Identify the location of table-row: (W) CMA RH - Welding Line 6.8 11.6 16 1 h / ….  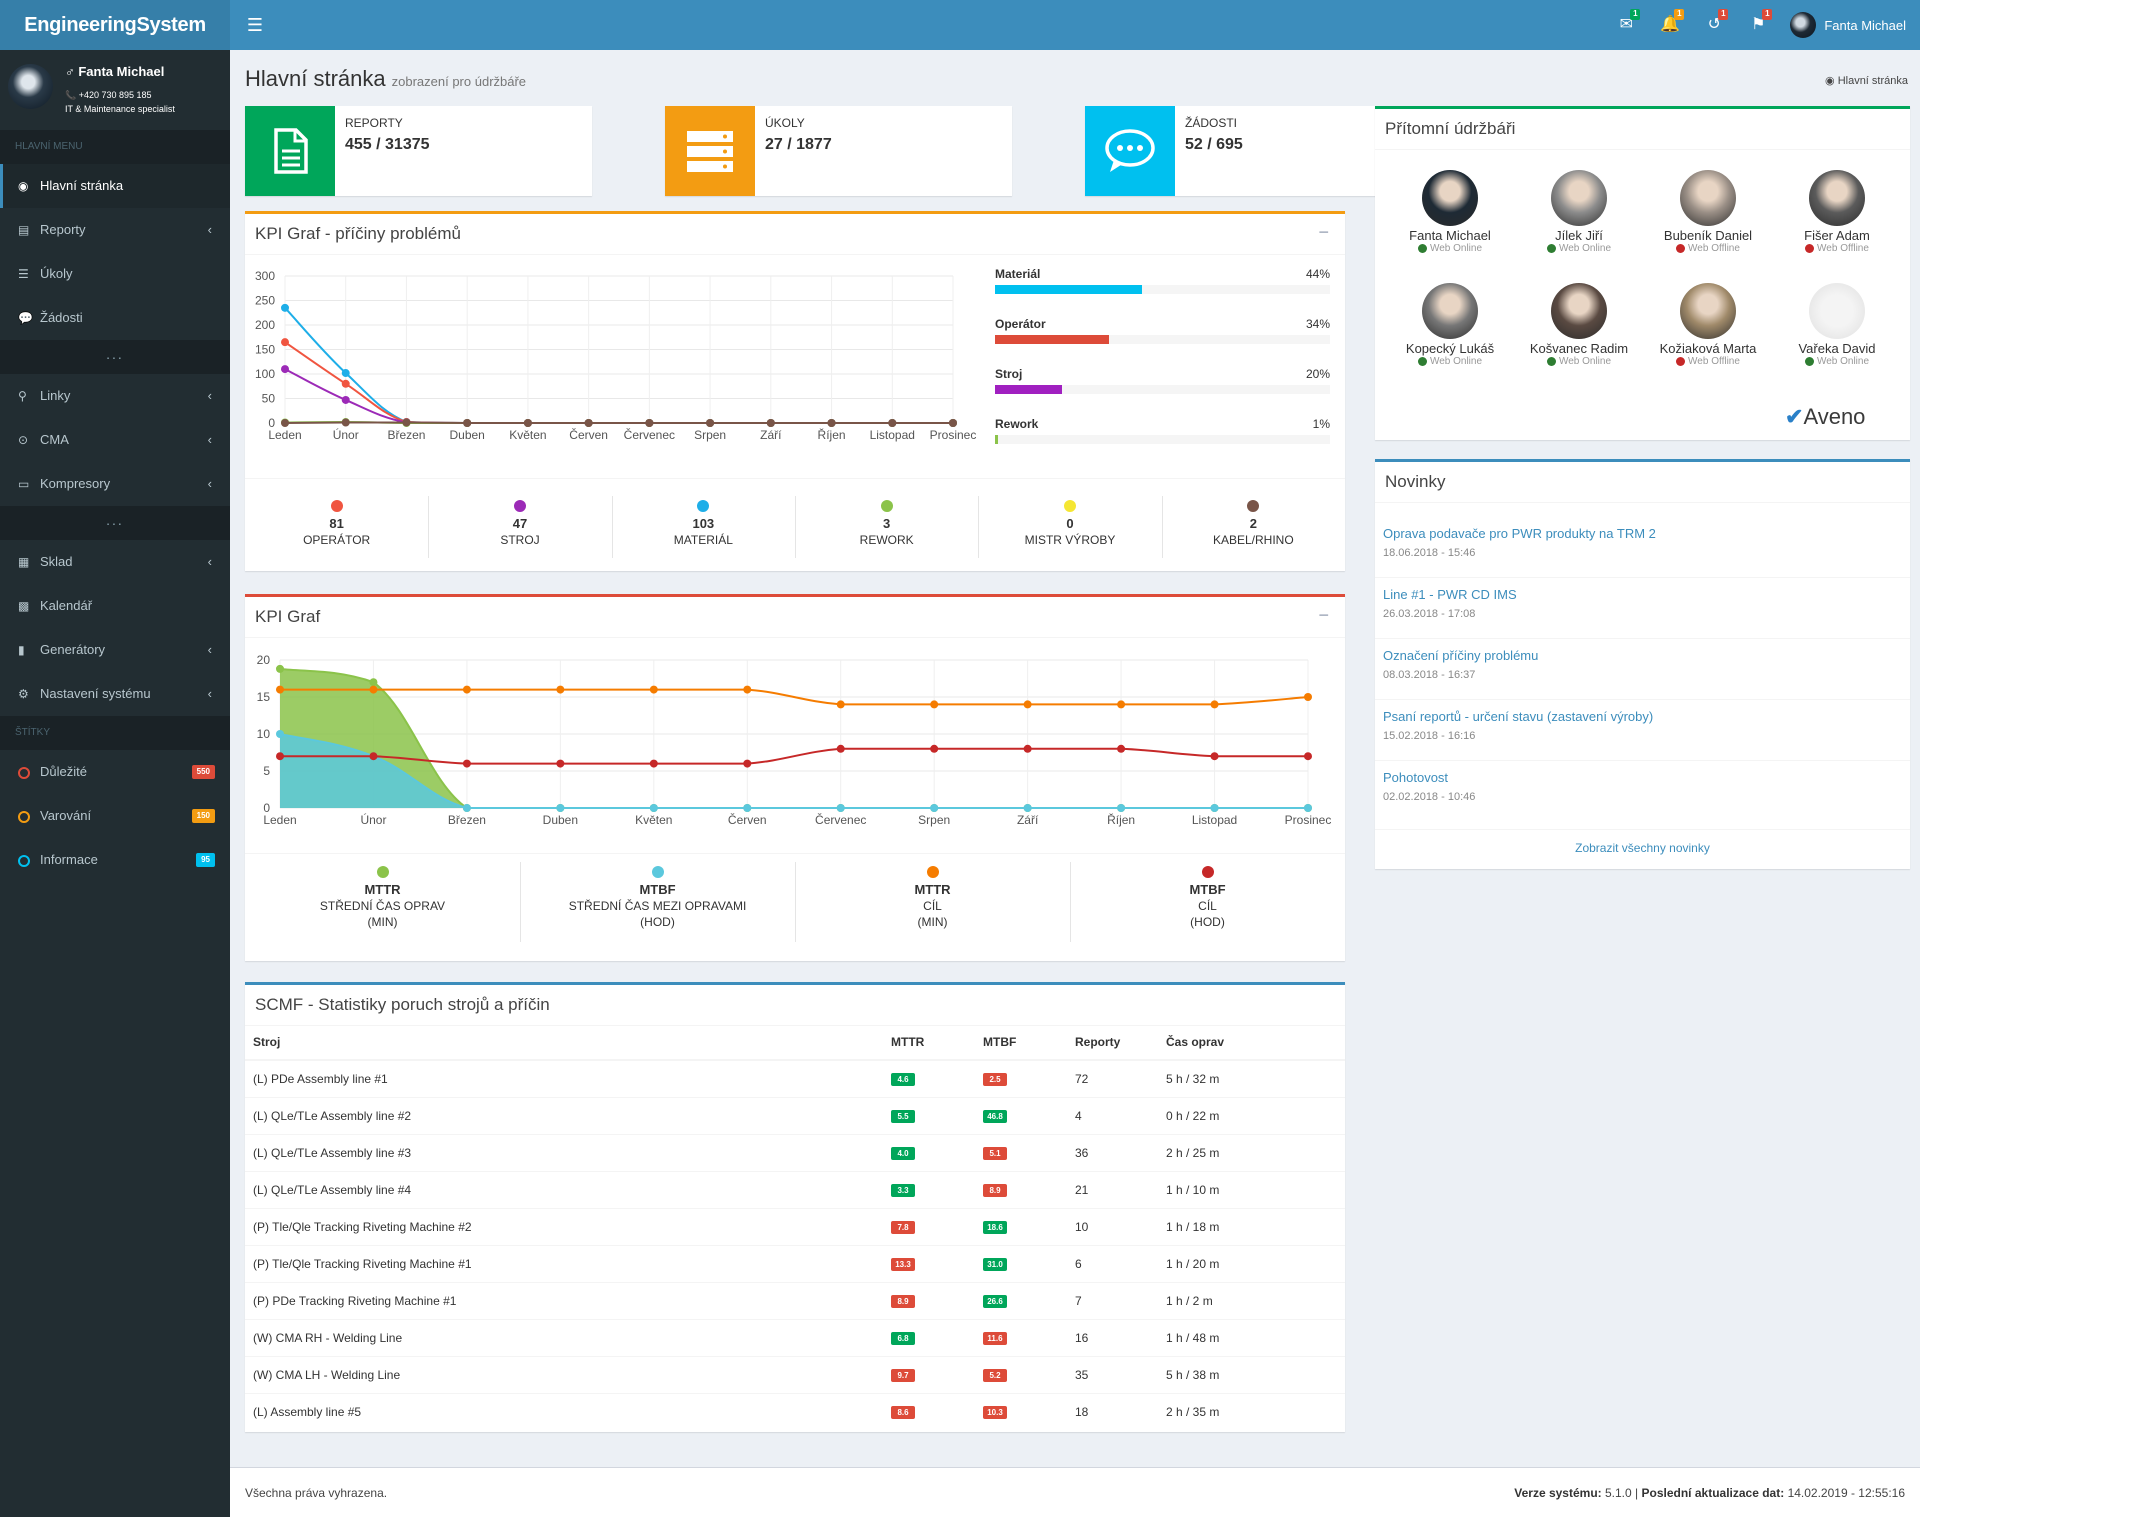
(795, 1337).